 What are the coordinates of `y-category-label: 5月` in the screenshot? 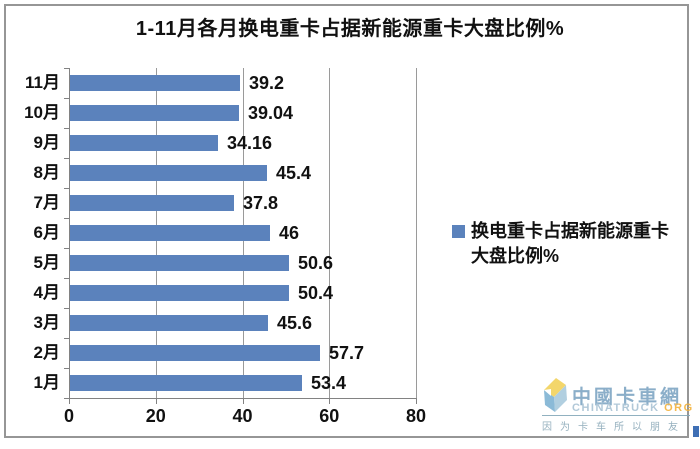 It's located at (46, 262).